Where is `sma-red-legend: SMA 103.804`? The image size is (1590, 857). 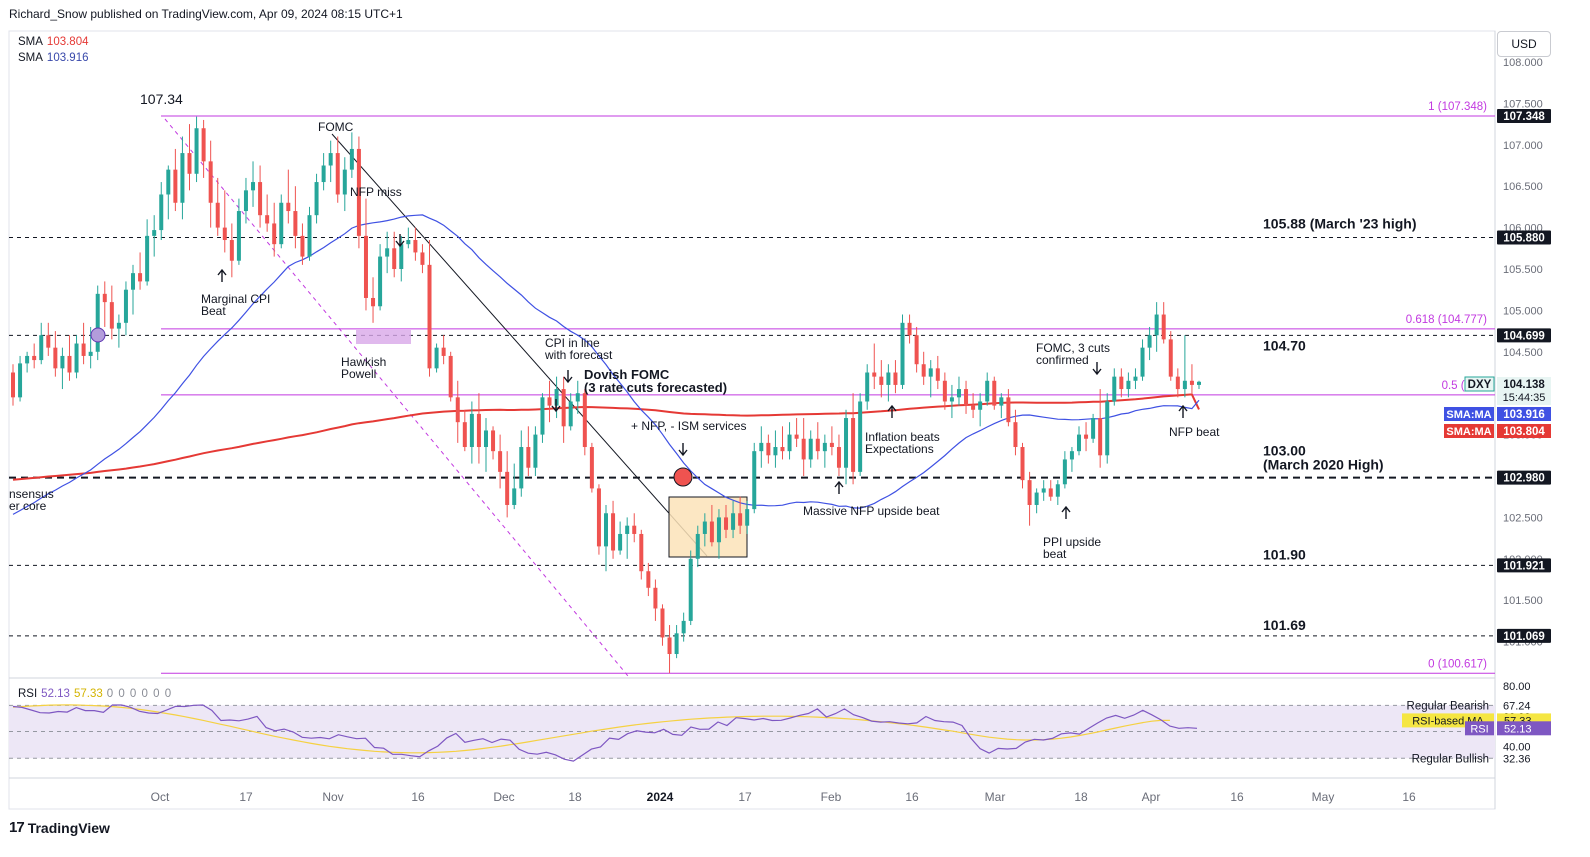
sma-red-legend: SMA 103.804 is located at coordinates (53, 42).